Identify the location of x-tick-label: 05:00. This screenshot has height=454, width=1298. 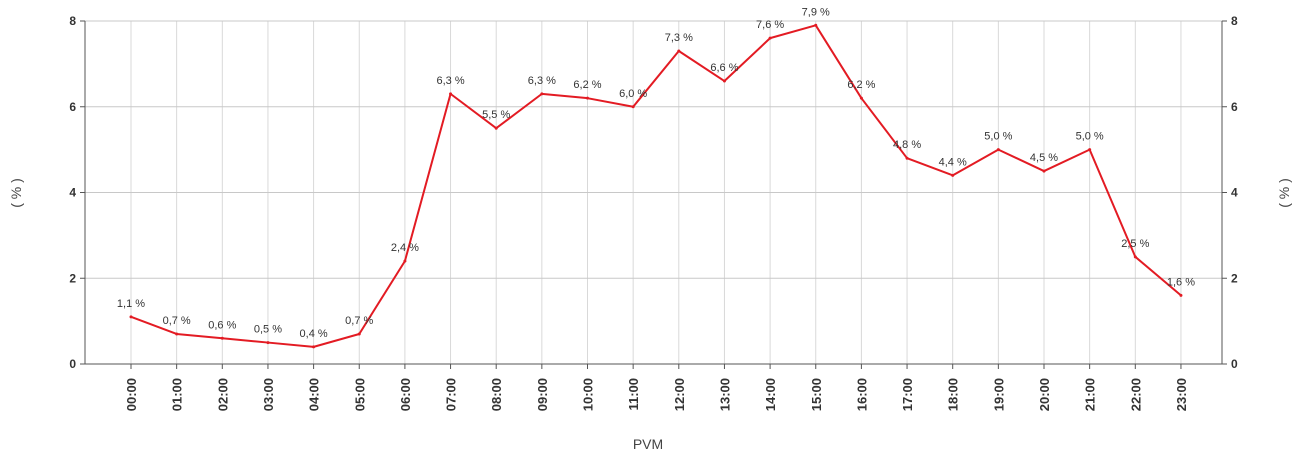
(359, 394).